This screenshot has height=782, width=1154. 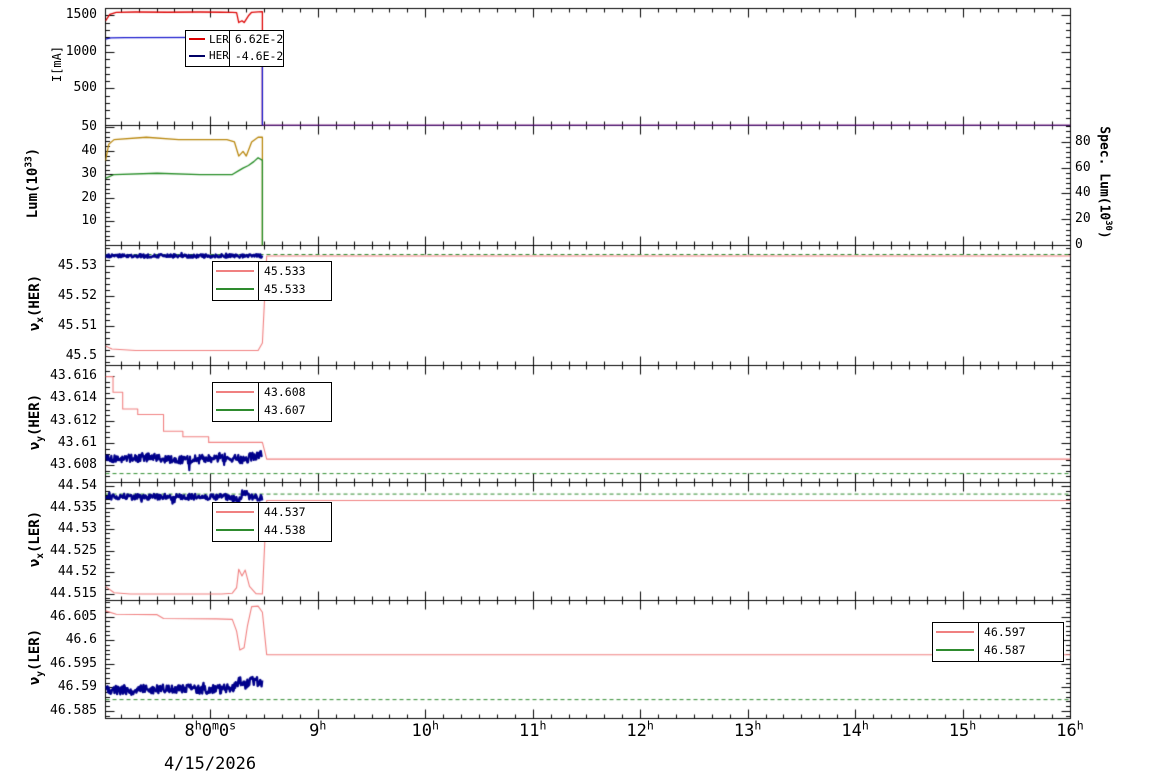 I want to click on y-tick-label: 45.51, so click(x=77, y=325).